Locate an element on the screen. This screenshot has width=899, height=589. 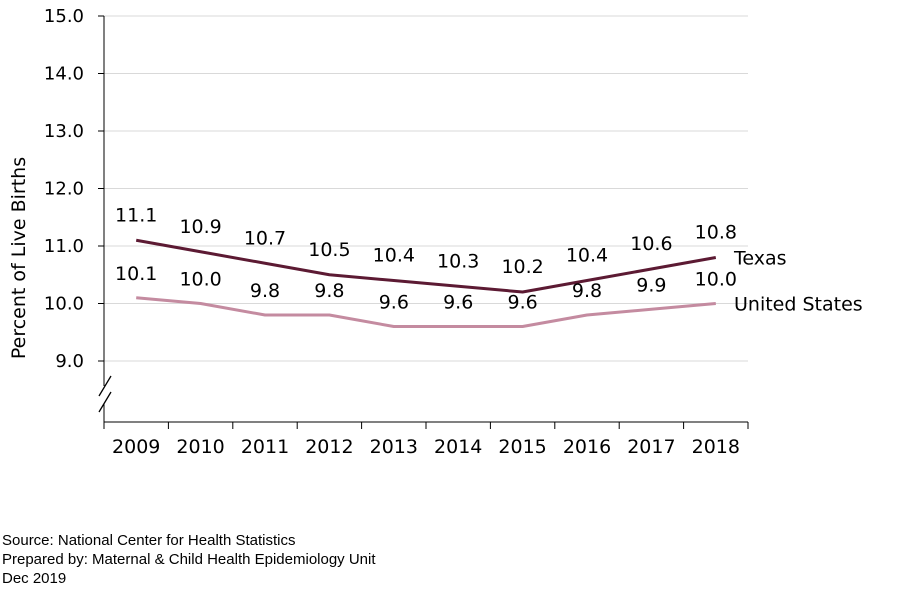
data-label: 10.5 is located at coordinates (329, 250).